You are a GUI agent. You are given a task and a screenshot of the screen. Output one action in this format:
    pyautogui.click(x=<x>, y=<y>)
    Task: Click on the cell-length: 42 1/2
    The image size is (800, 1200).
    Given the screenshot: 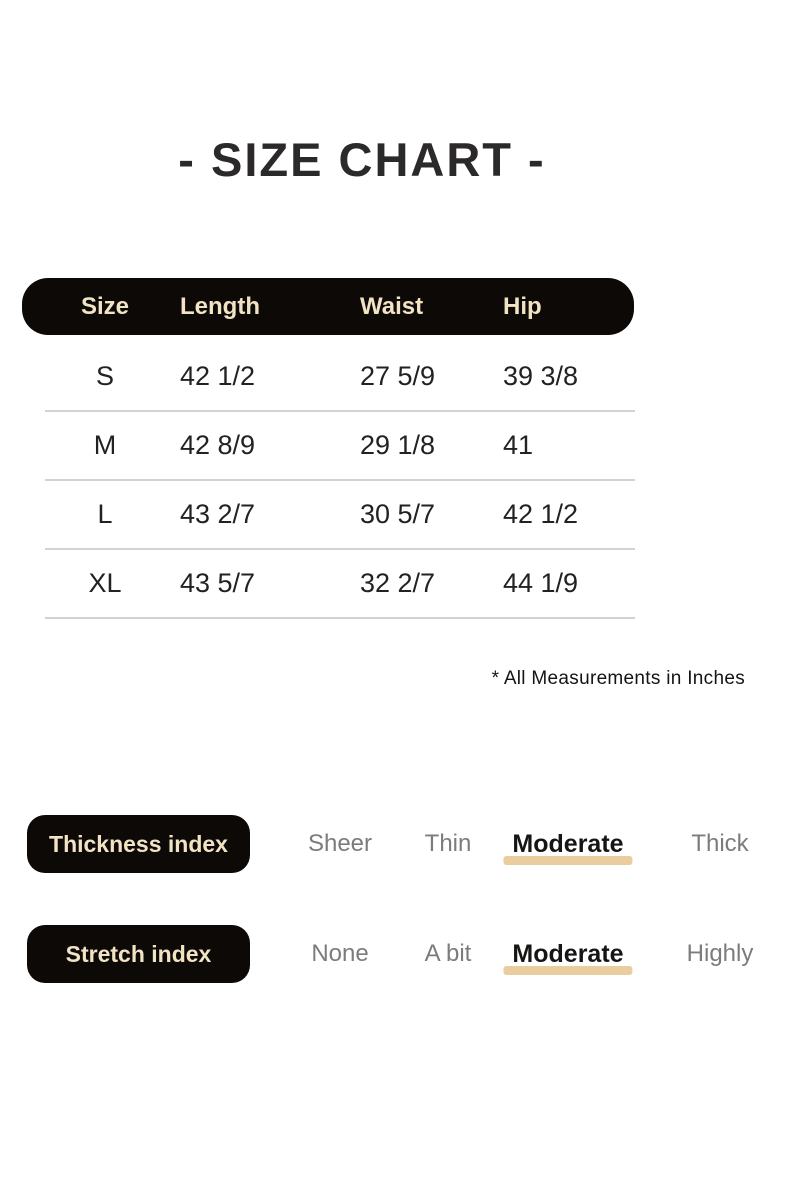 What is the action you would take?
    pyautogui.click(x=218, y=376)
    